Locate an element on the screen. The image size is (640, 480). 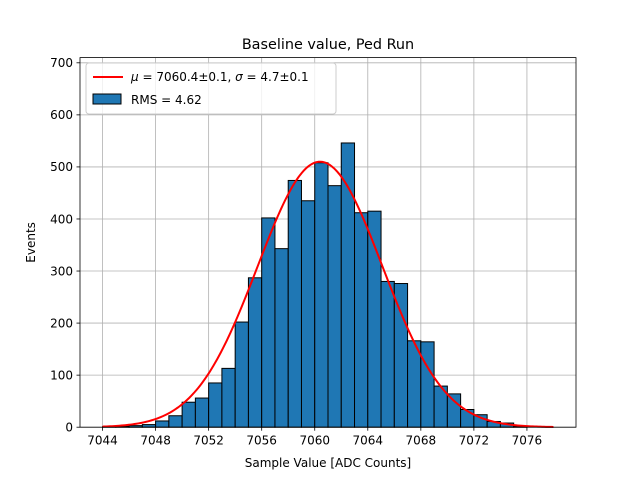
y-tick-label: 200 is located at coordinates (61, 323).